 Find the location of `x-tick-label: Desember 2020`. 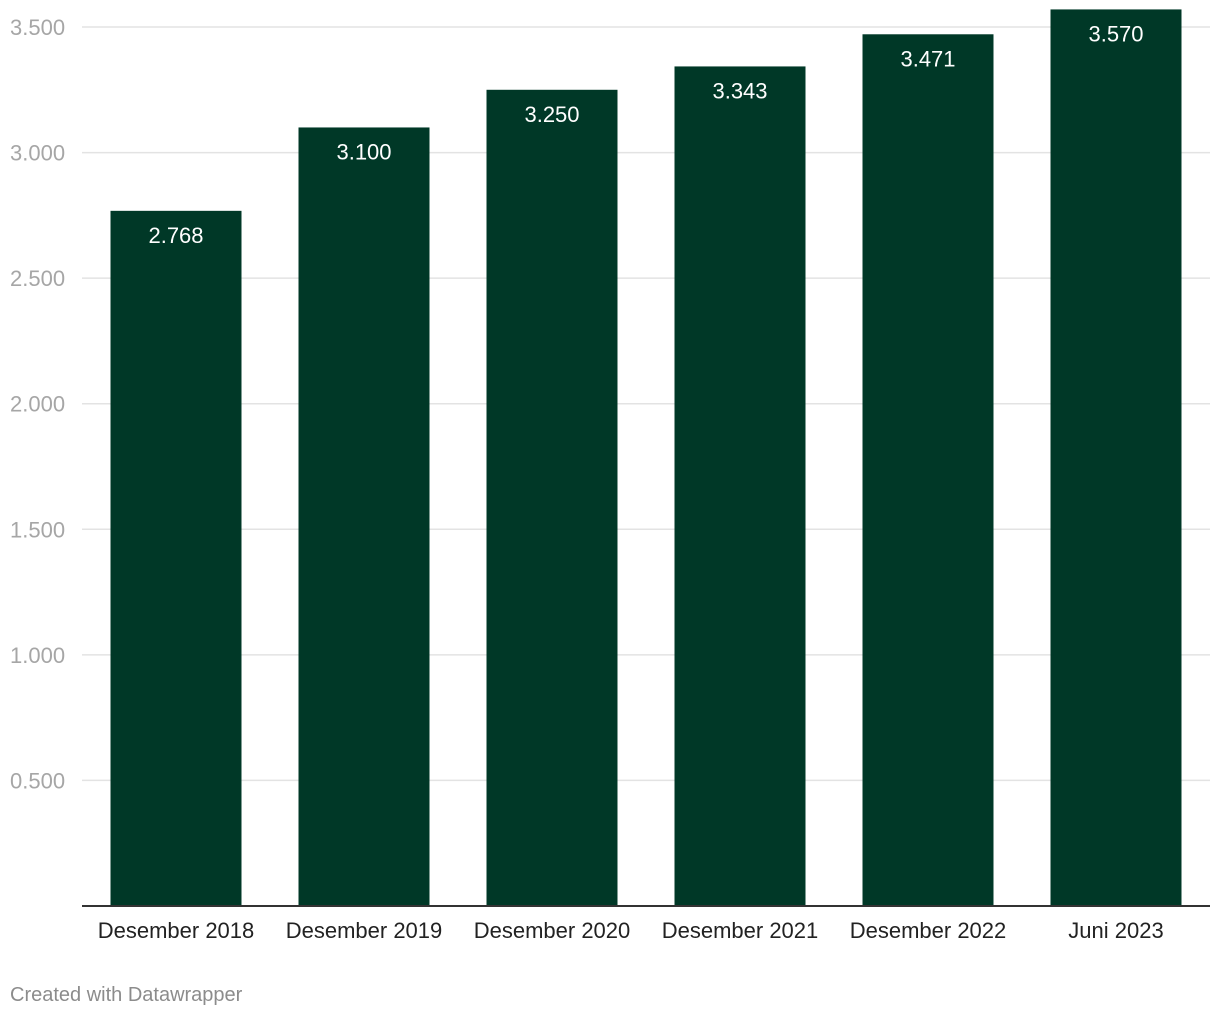

x-tick-label: Desember 2020 is located at coordinates (552, 930).